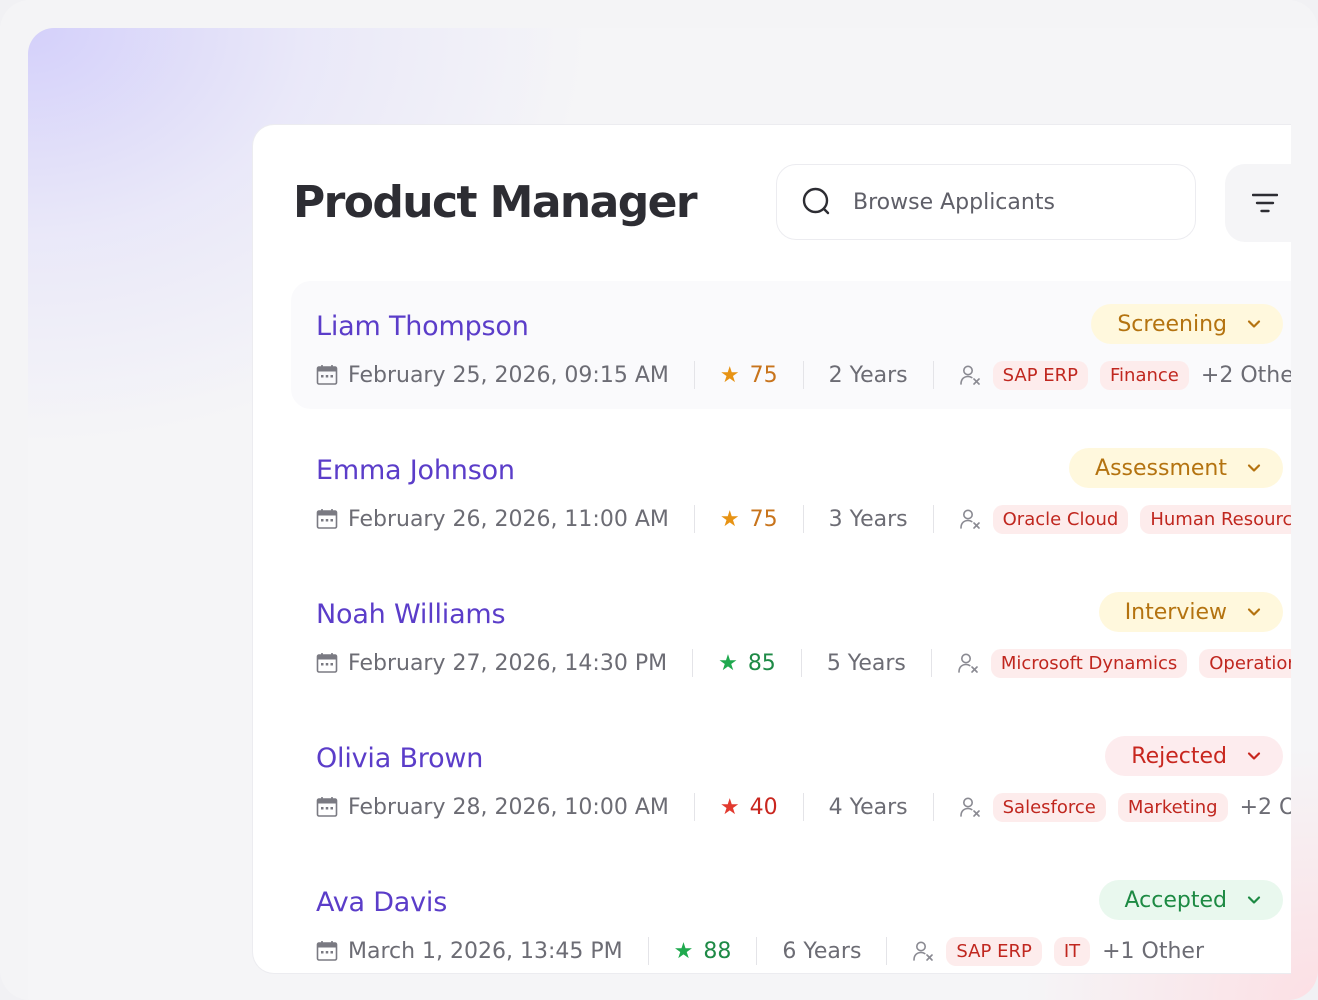  What do you see at coordinates (1060, 519) in the screenshot?
I see `skill-tag: Oracle Cloud` at bounding box center [1060, 519].